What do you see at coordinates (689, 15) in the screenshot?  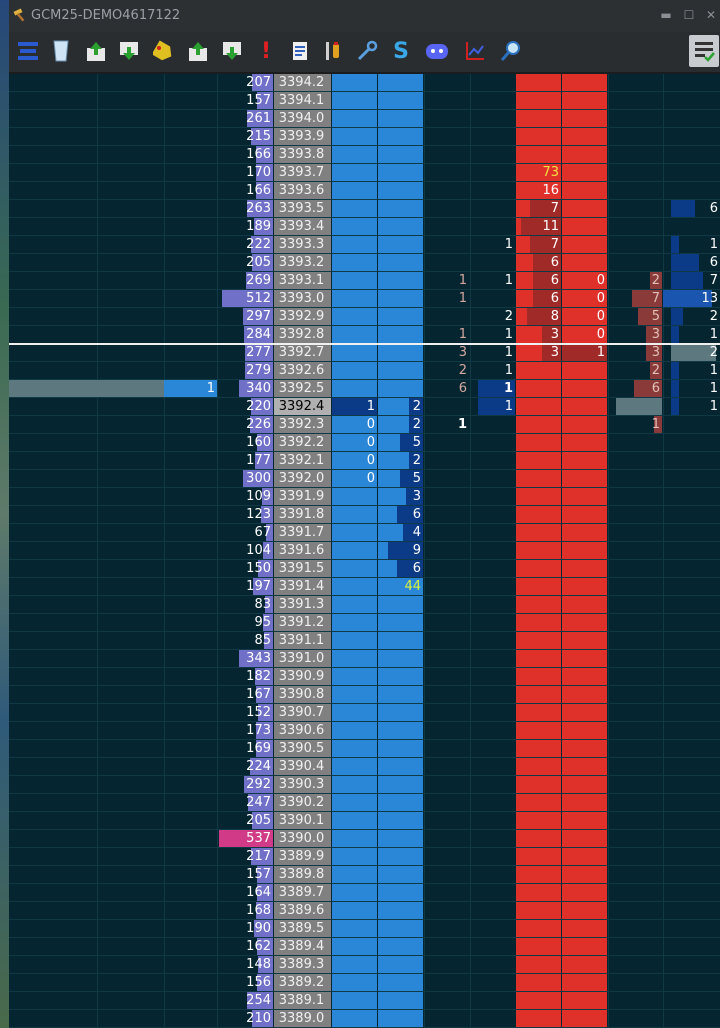 I see `maximize-button: ☐` at bounding box center [689, 15].